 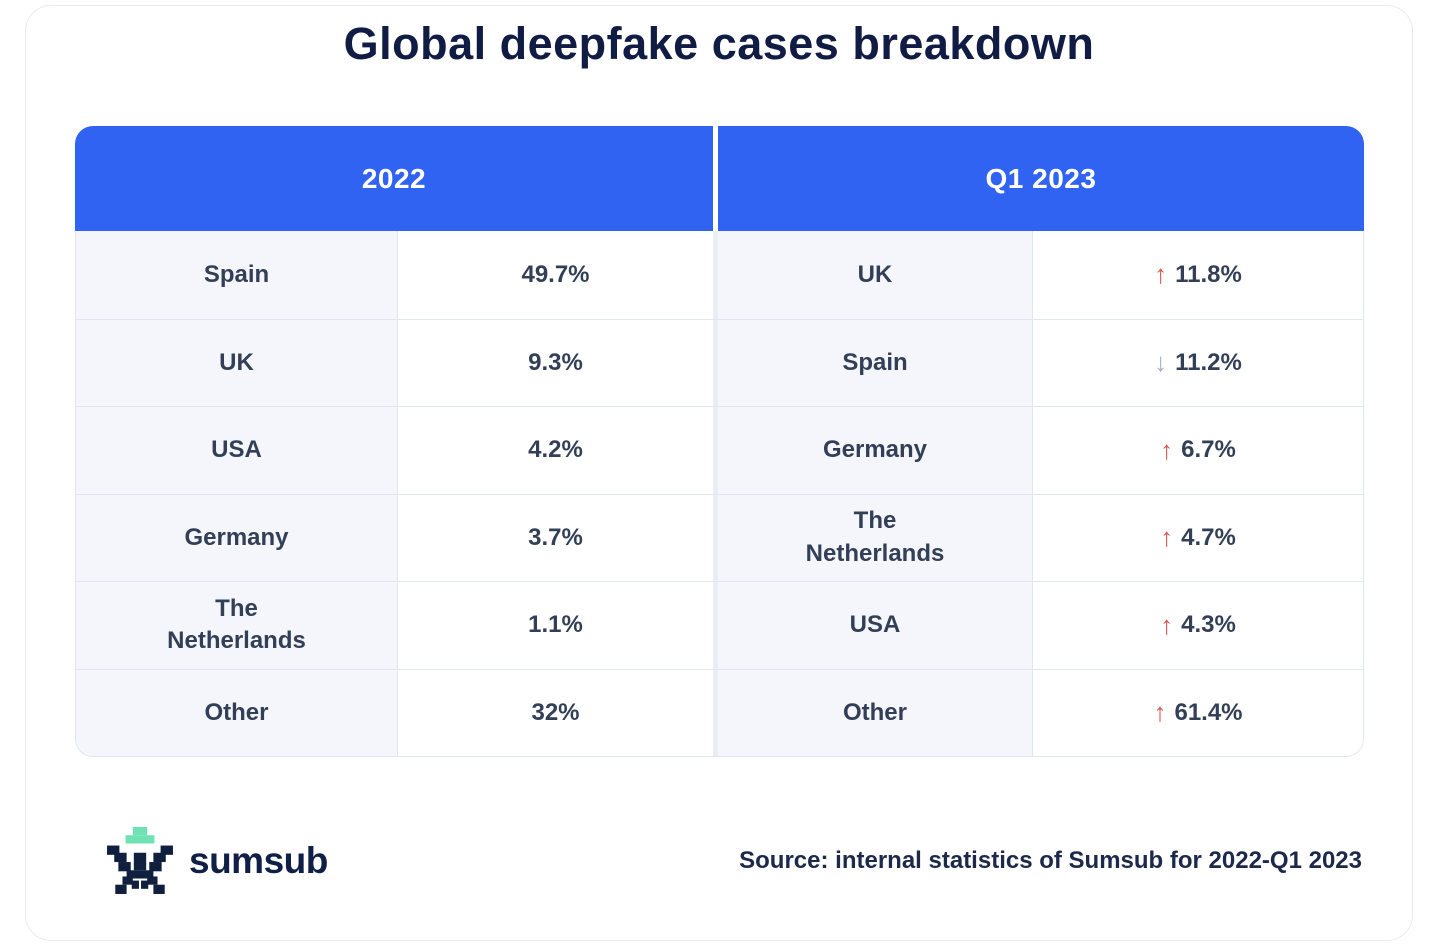 I want to click on value-cell-q1-2023: ↑ 61.4%, so click(x=1198, y=712).